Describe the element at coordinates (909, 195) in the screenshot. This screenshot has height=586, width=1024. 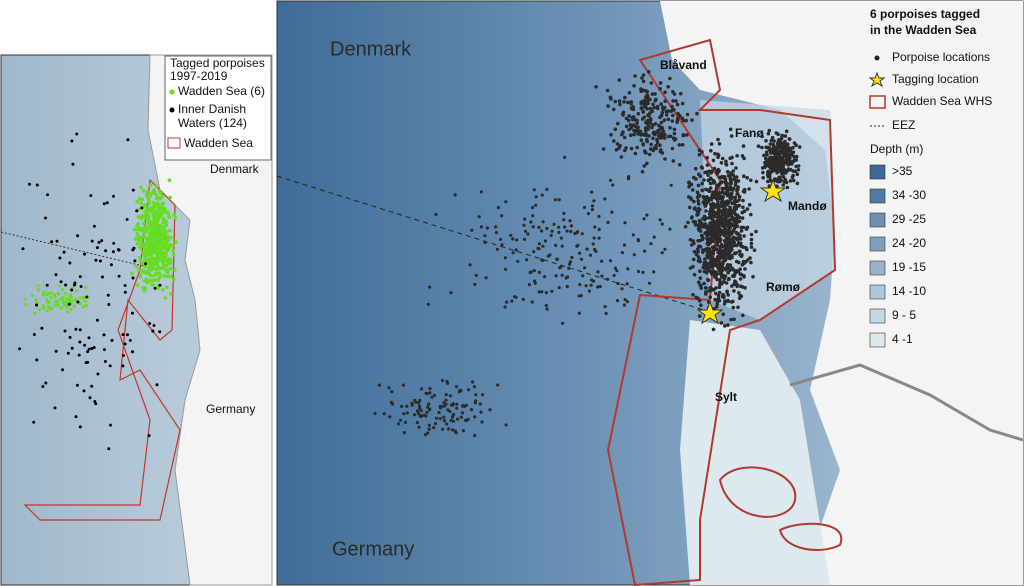
I see `depth-class: 34 -30` at that location.